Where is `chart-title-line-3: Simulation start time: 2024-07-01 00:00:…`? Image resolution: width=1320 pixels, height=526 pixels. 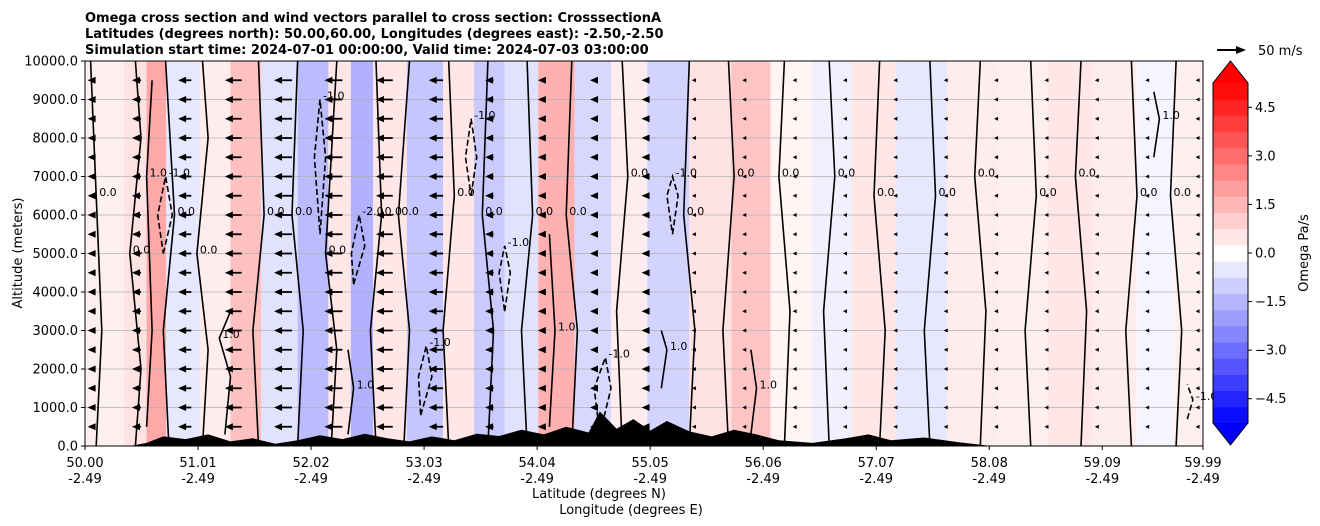 chart-title-line-3: Simulation start time: 2024-07-01 00:00:… is located at coordinates (367, 50).